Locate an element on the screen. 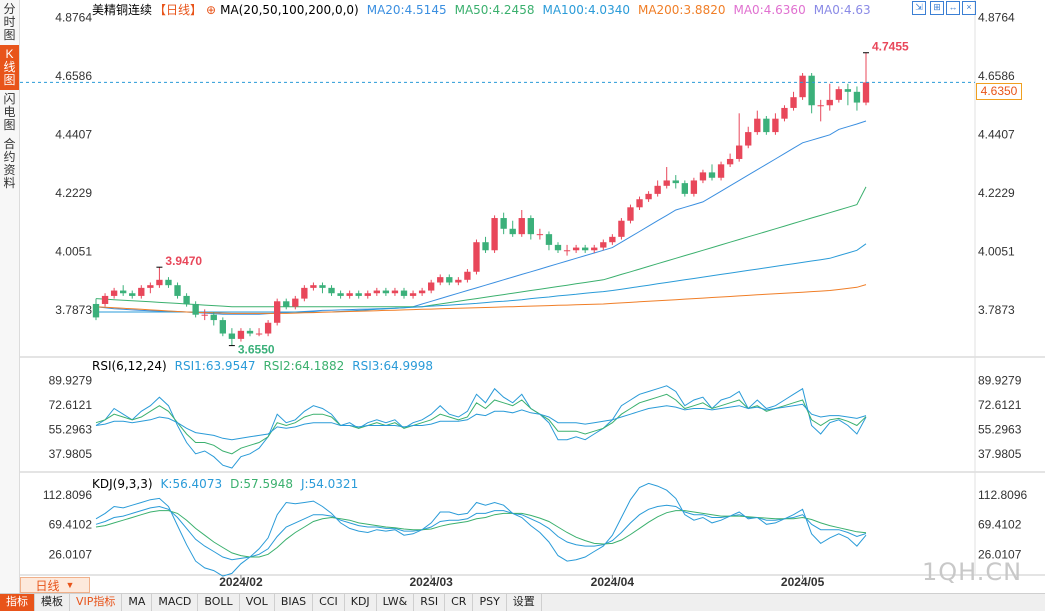  indicator-tab-3: MA is located at coordinates (137, 602).